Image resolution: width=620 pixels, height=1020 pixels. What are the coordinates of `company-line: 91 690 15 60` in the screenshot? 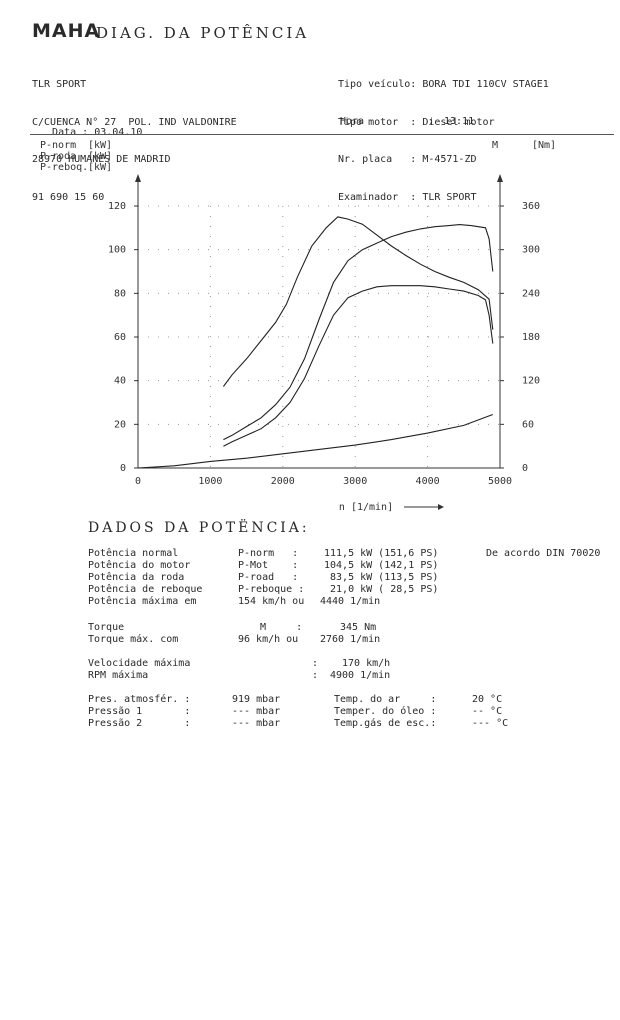 It's located at (68, 197).